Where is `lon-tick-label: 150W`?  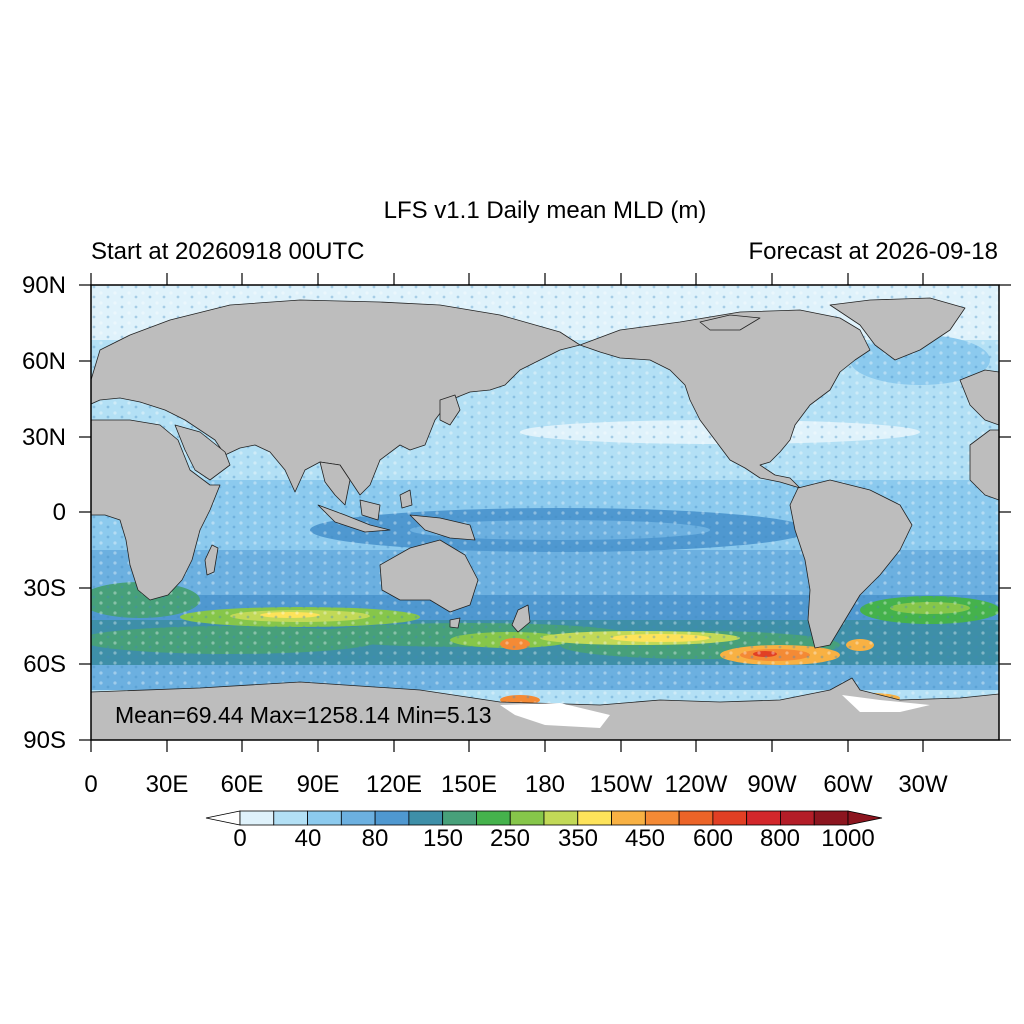 lon-tick-label: 150W is located at coordinates (621, 784).